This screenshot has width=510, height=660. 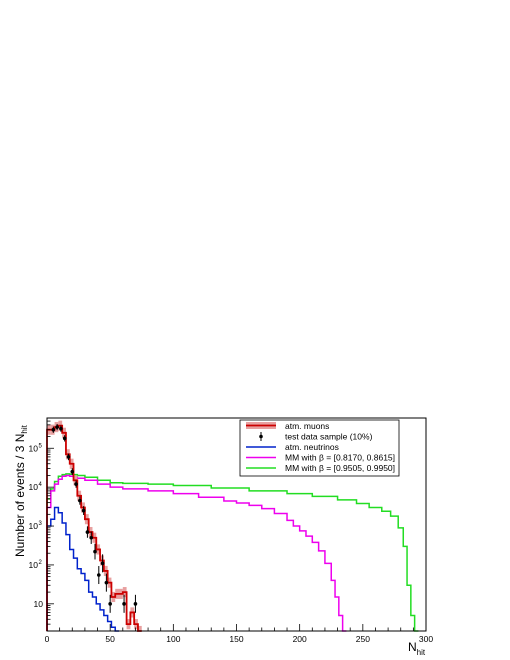 I want to click on x-tick-label: 150, so click(x=236, y=639).